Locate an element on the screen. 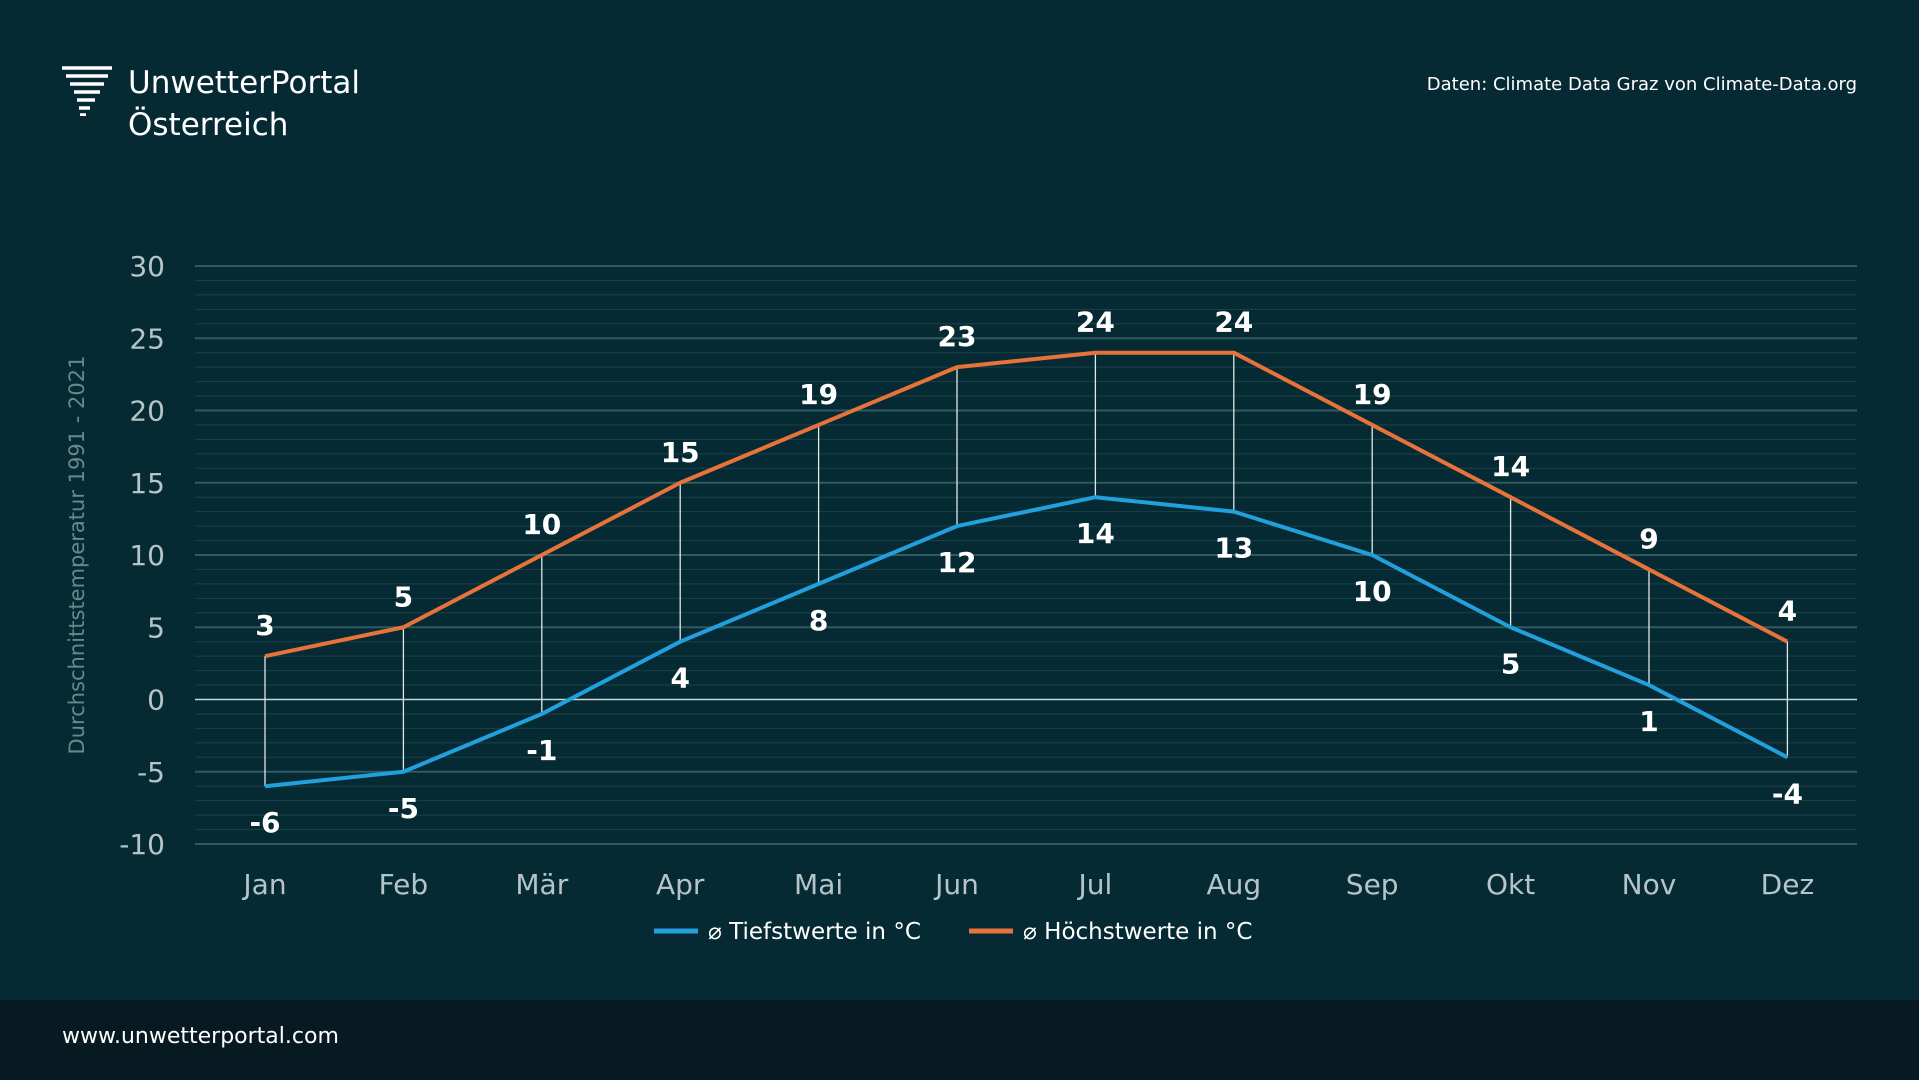 The image size is (1919, 1080). data-label-low: 8 is located at coordinates (818, 620).